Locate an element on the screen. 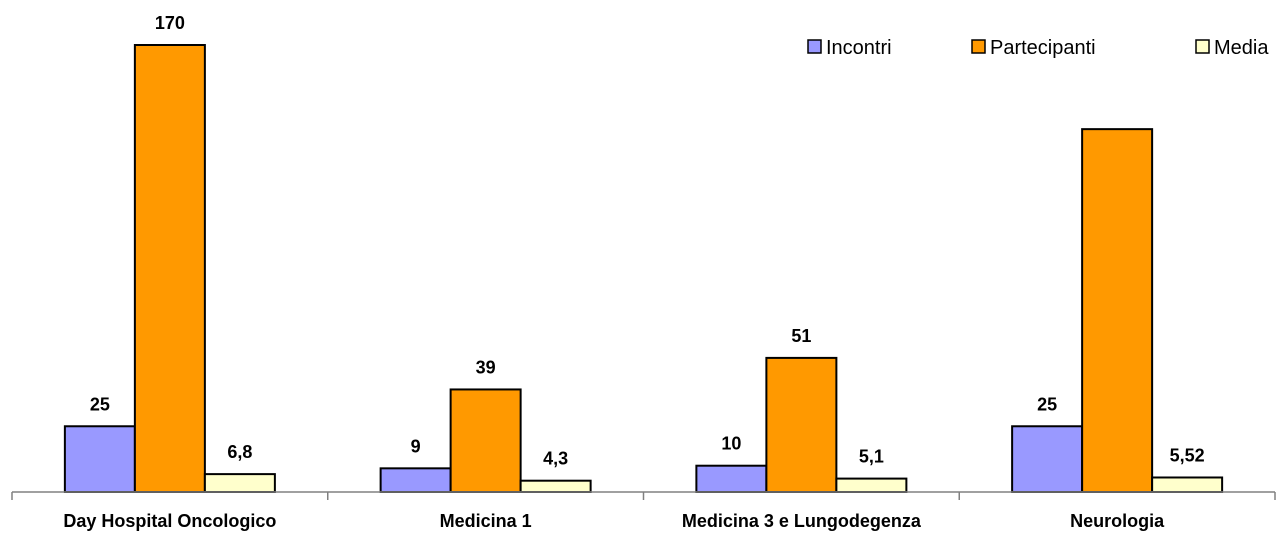 Image resolution: width=1279 pixels, height=535 pixels. legend: Incontri Partecipanti Media is located at coordinates (1038, 48).